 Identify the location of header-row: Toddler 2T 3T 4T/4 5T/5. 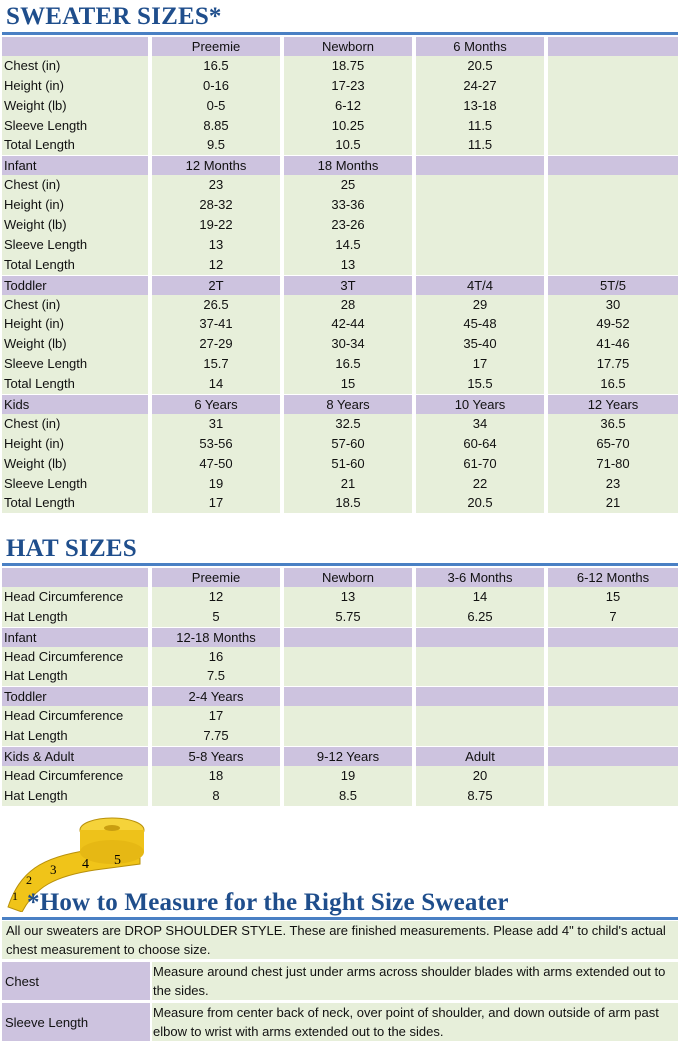
(340, 285).